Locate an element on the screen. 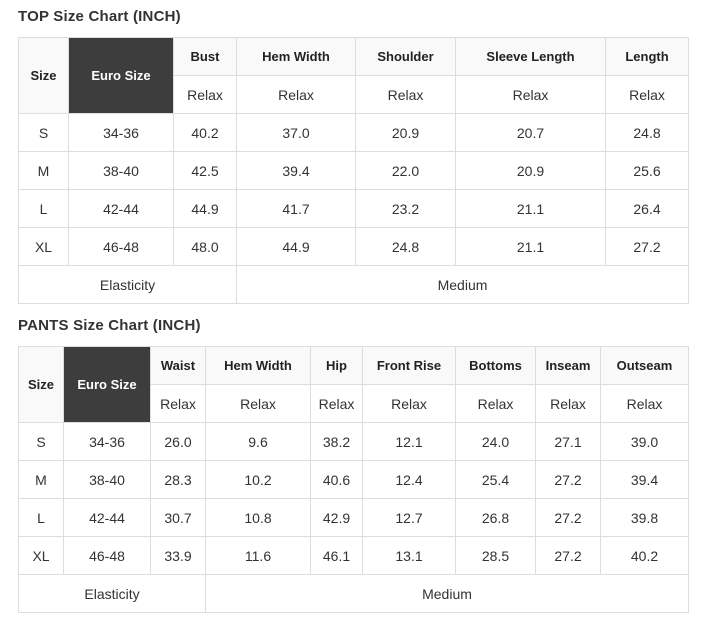 This screenshot has height=618, width=705. pants-header-front-rise: Front Rise is located at coordinates (409, 365).